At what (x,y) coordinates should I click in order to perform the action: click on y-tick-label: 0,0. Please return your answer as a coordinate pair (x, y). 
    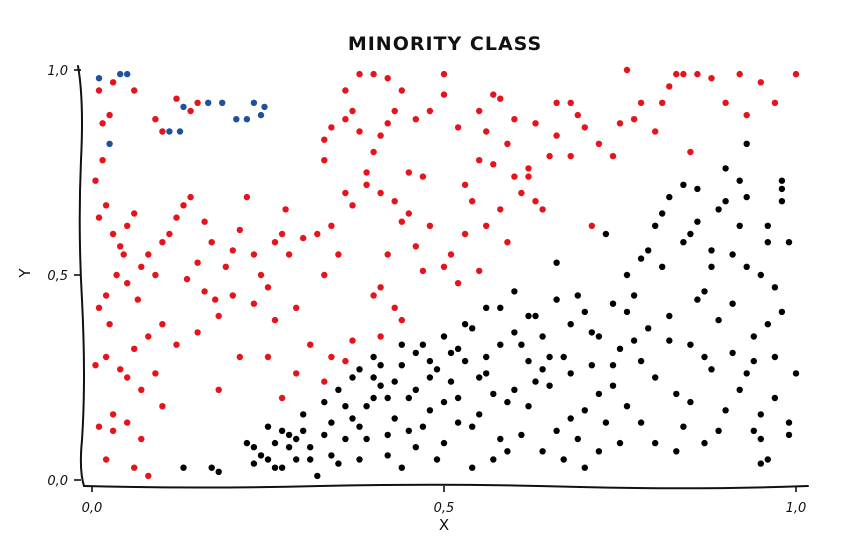
    Looking at the image, I should click on (57, 481).